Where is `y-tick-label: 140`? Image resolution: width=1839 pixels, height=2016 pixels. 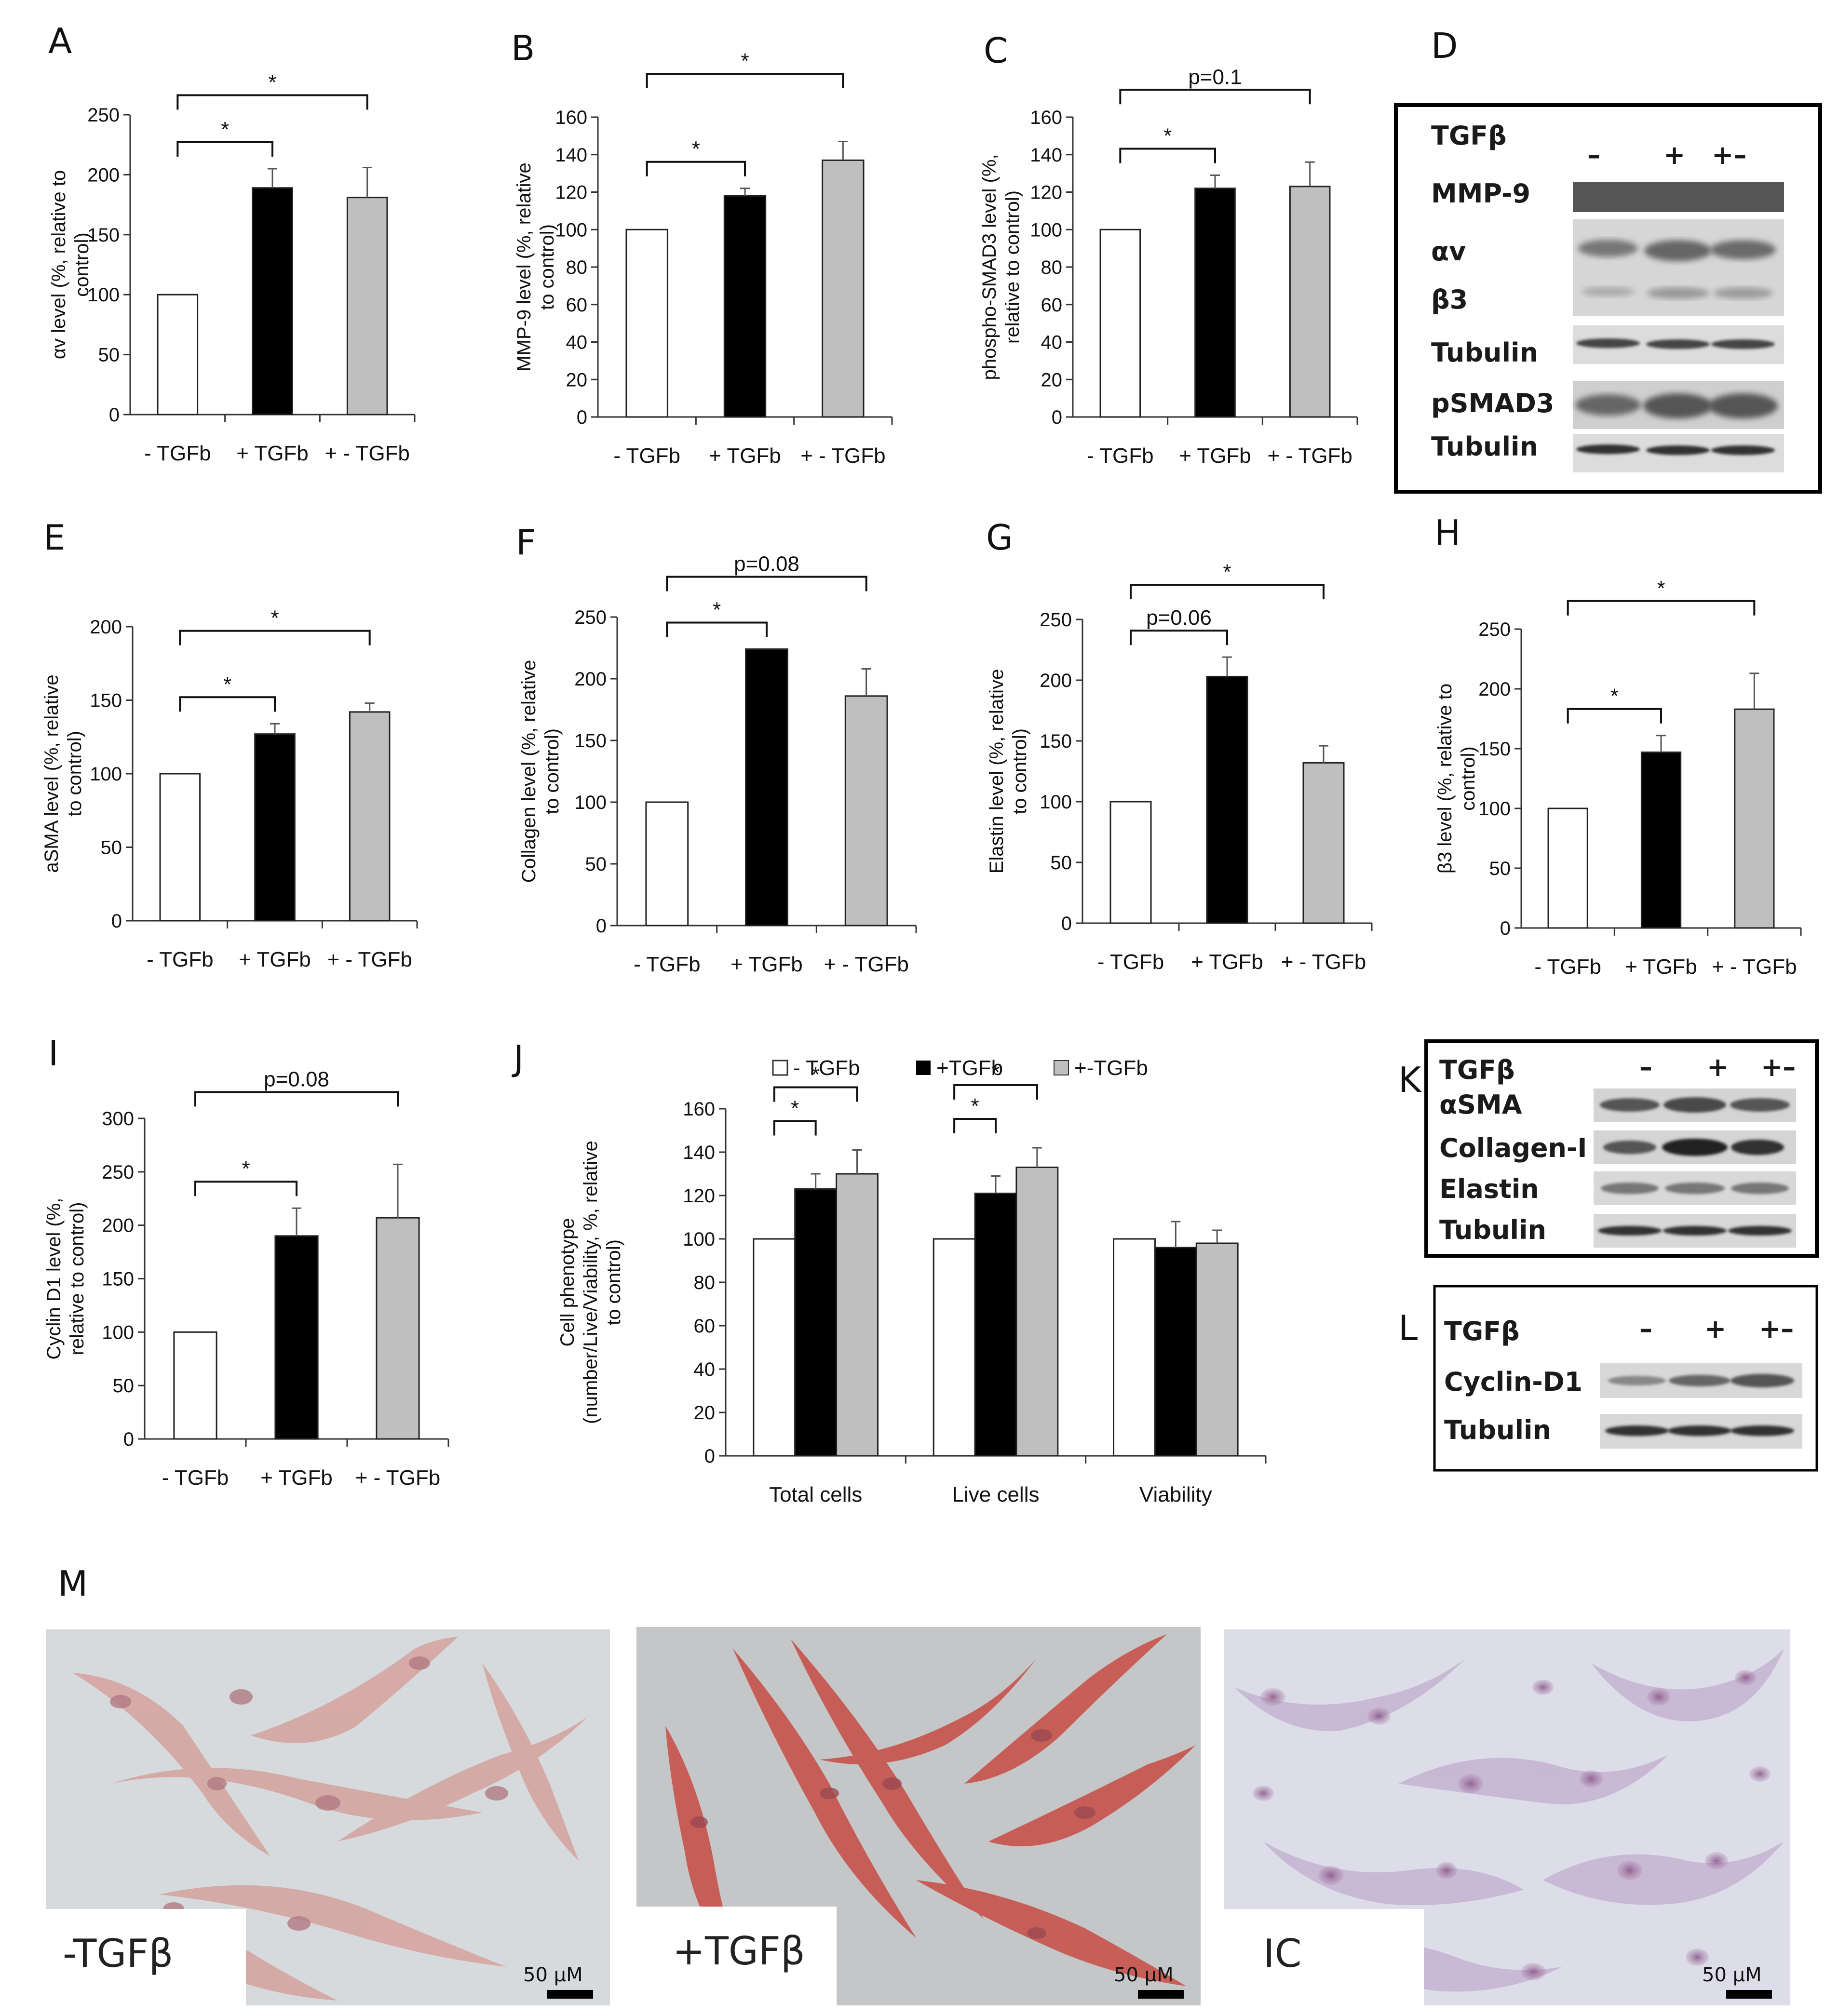
y-tick-label: 140 is located at coordinates (1046, 155).